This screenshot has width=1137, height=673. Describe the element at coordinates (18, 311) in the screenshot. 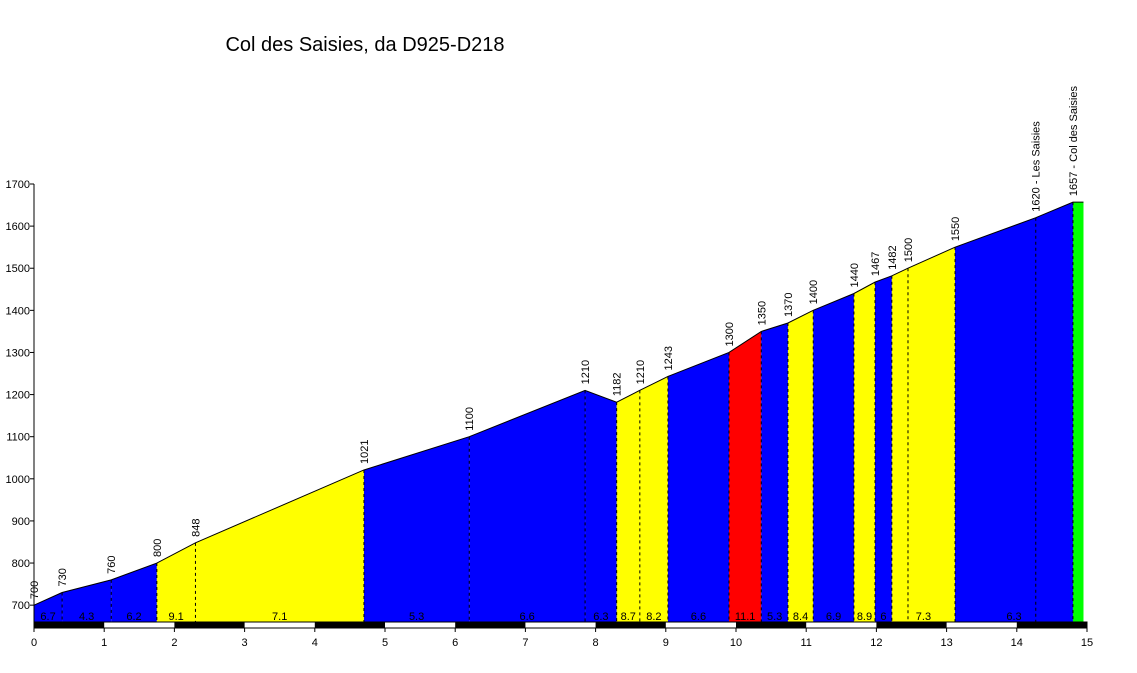

I see `y-tick-label: 1400` at that location.